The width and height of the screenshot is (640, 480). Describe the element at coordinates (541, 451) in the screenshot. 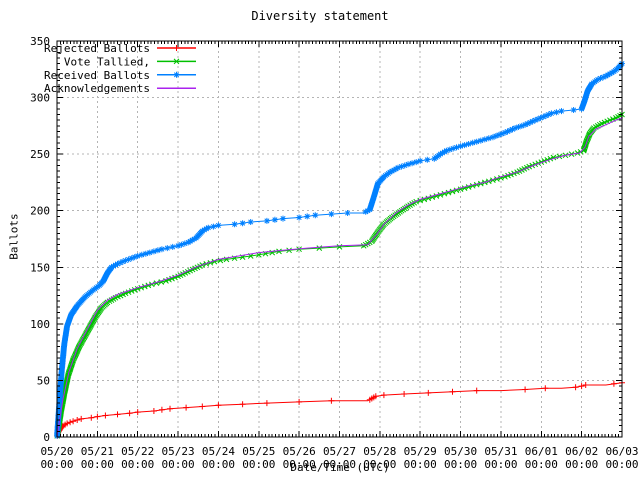

I see `x-tick-date-label: 06/01` at that location.